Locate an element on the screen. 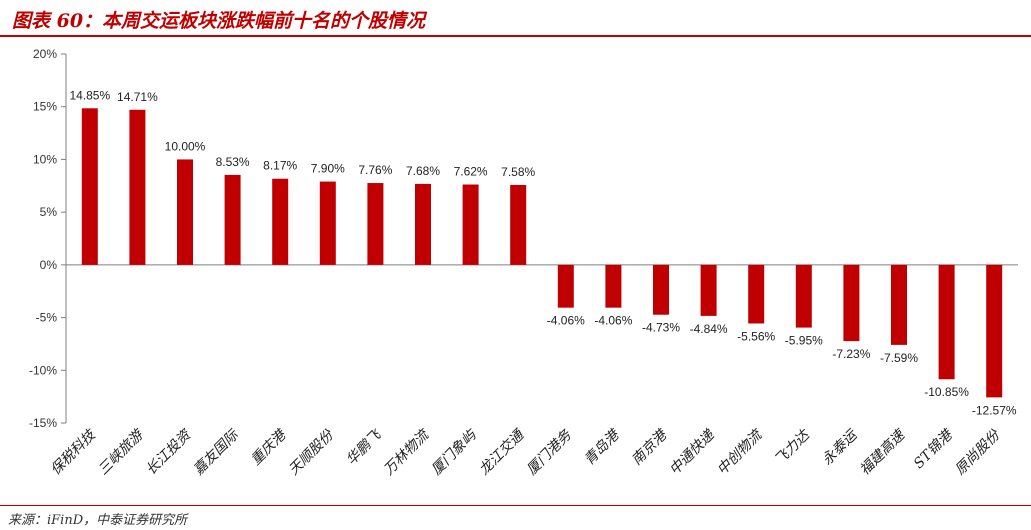  y-tick-label: -15% is located at coordinates (43, 423).